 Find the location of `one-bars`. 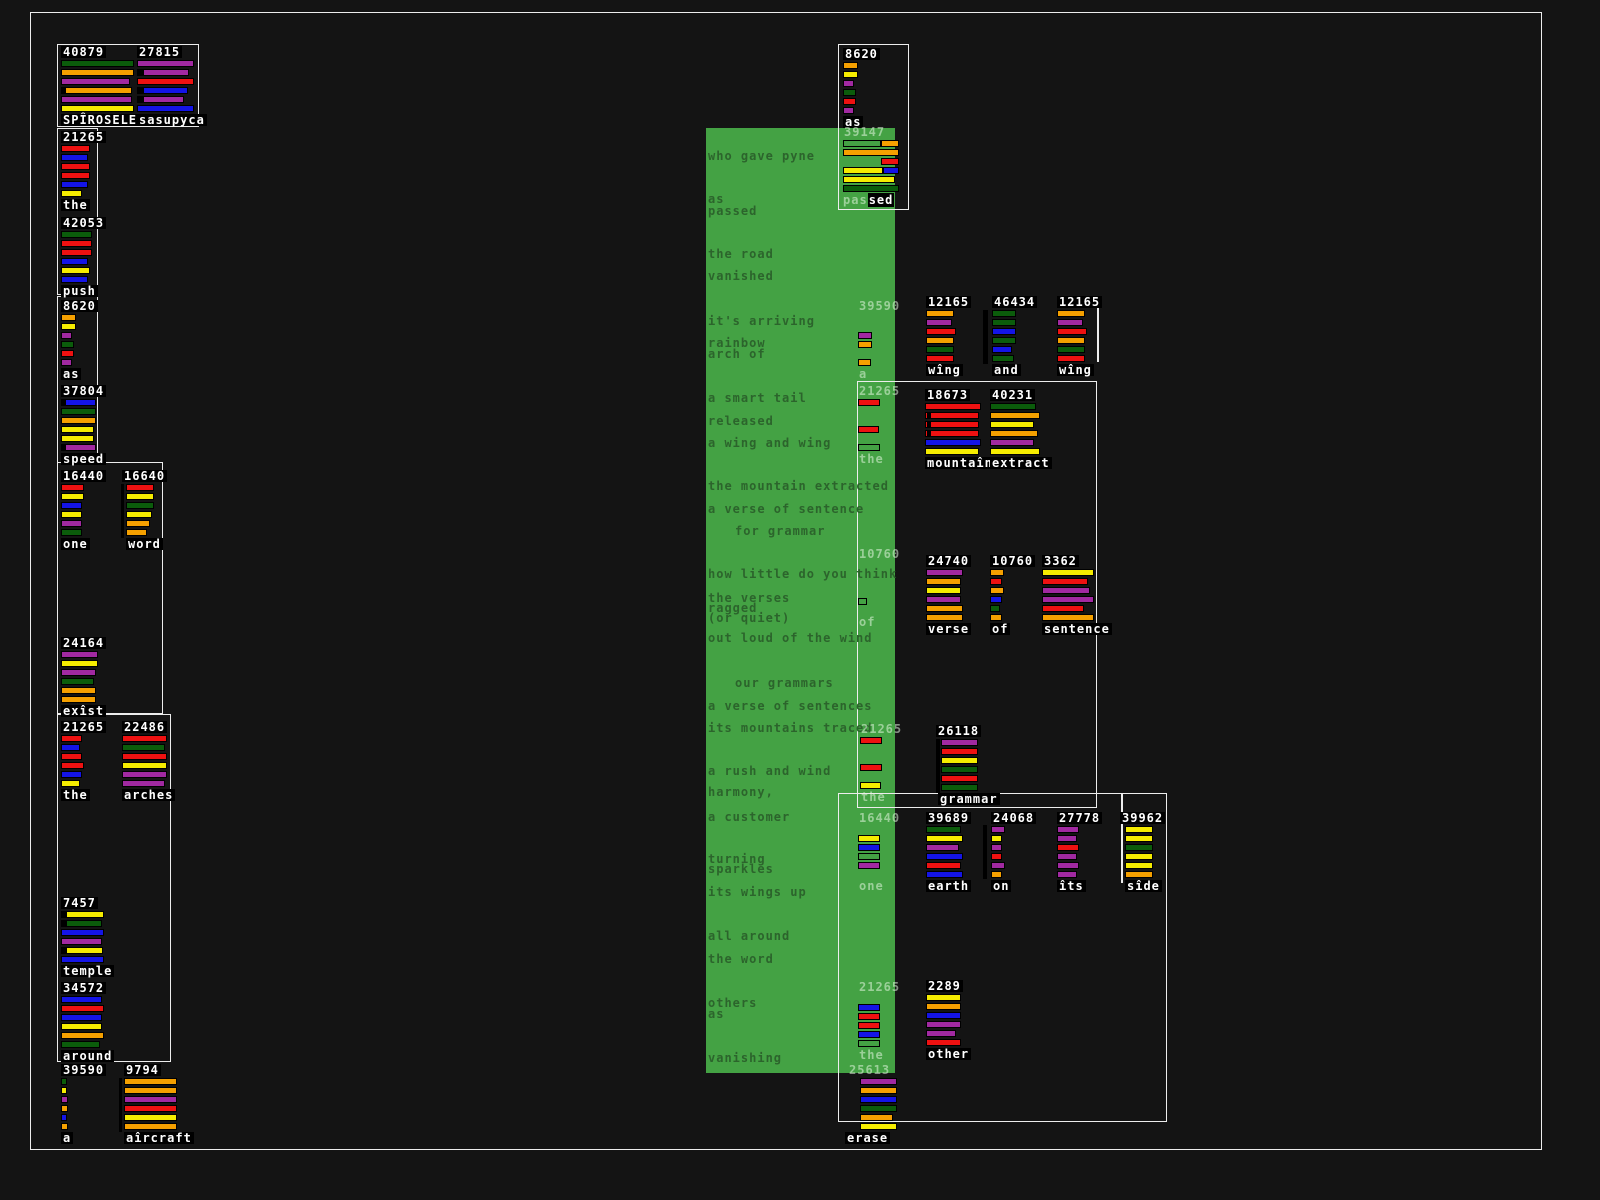

one-bars is located at coordinates (72, 511).